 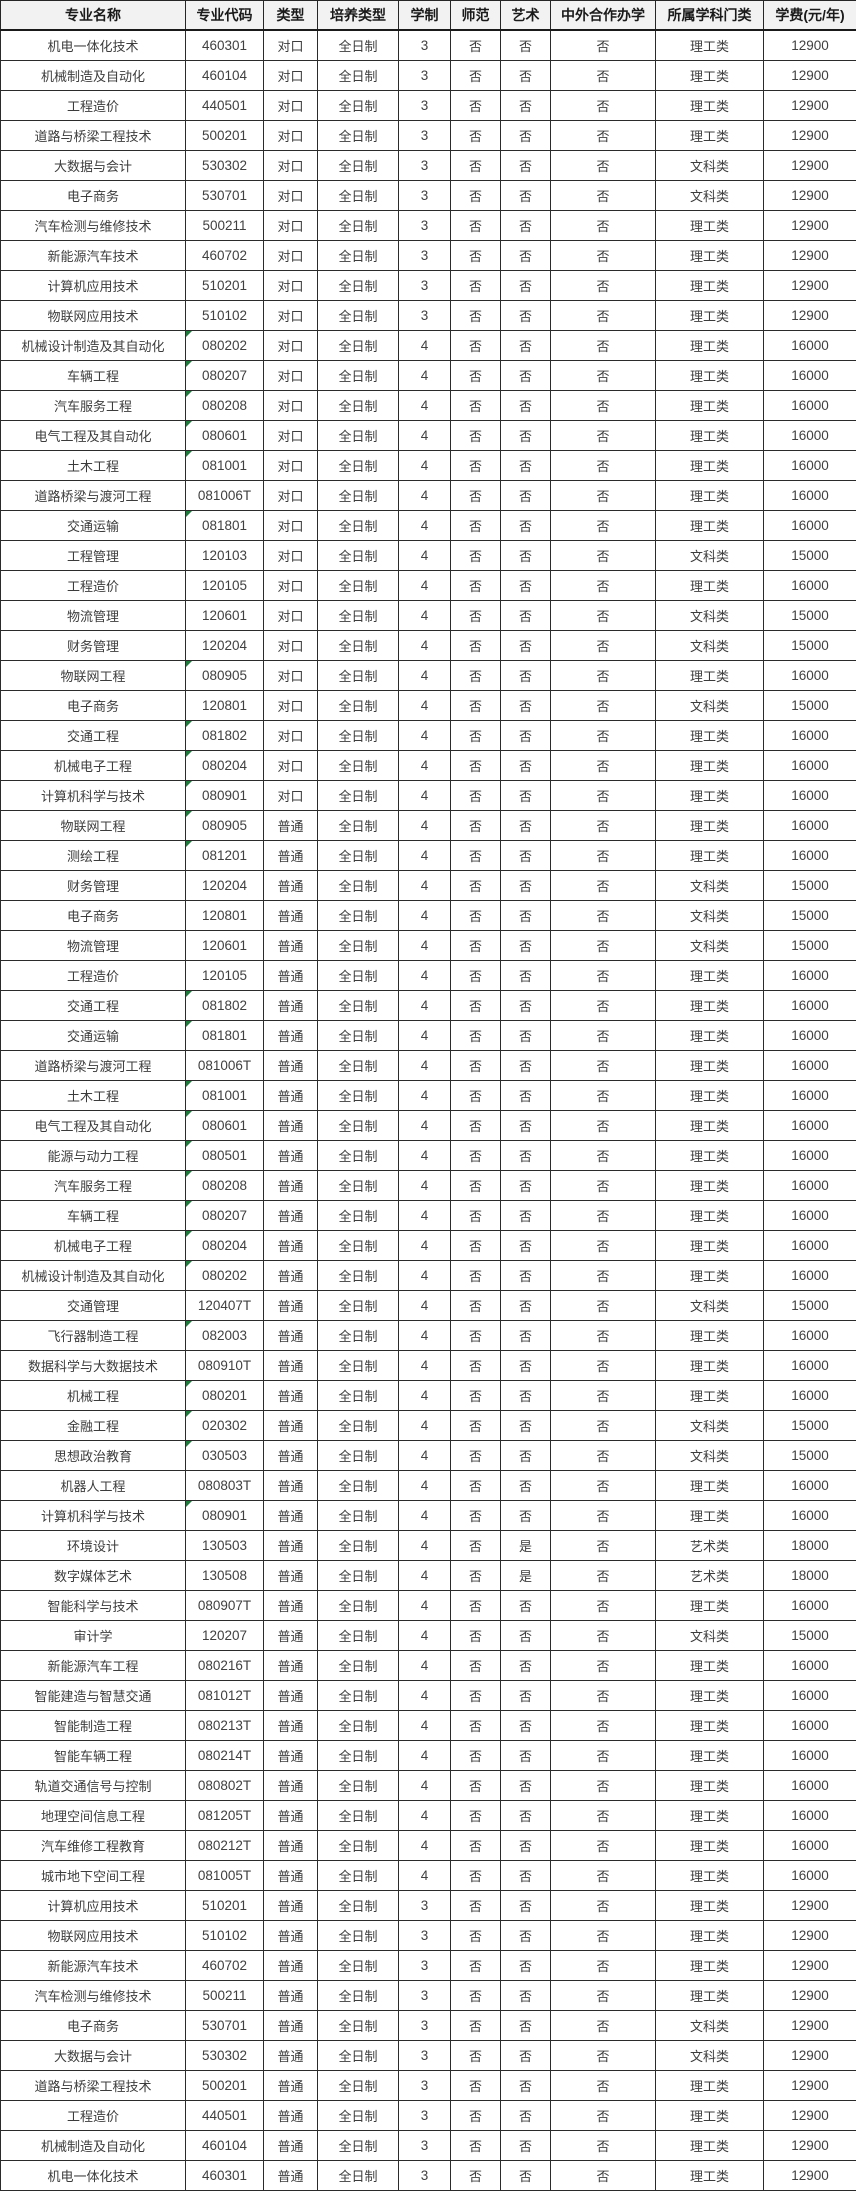 I want to click on table-row: 机械电子工程 080204 对口 全日制 4 否否否理工类 16000, so click(x=428, y=765).